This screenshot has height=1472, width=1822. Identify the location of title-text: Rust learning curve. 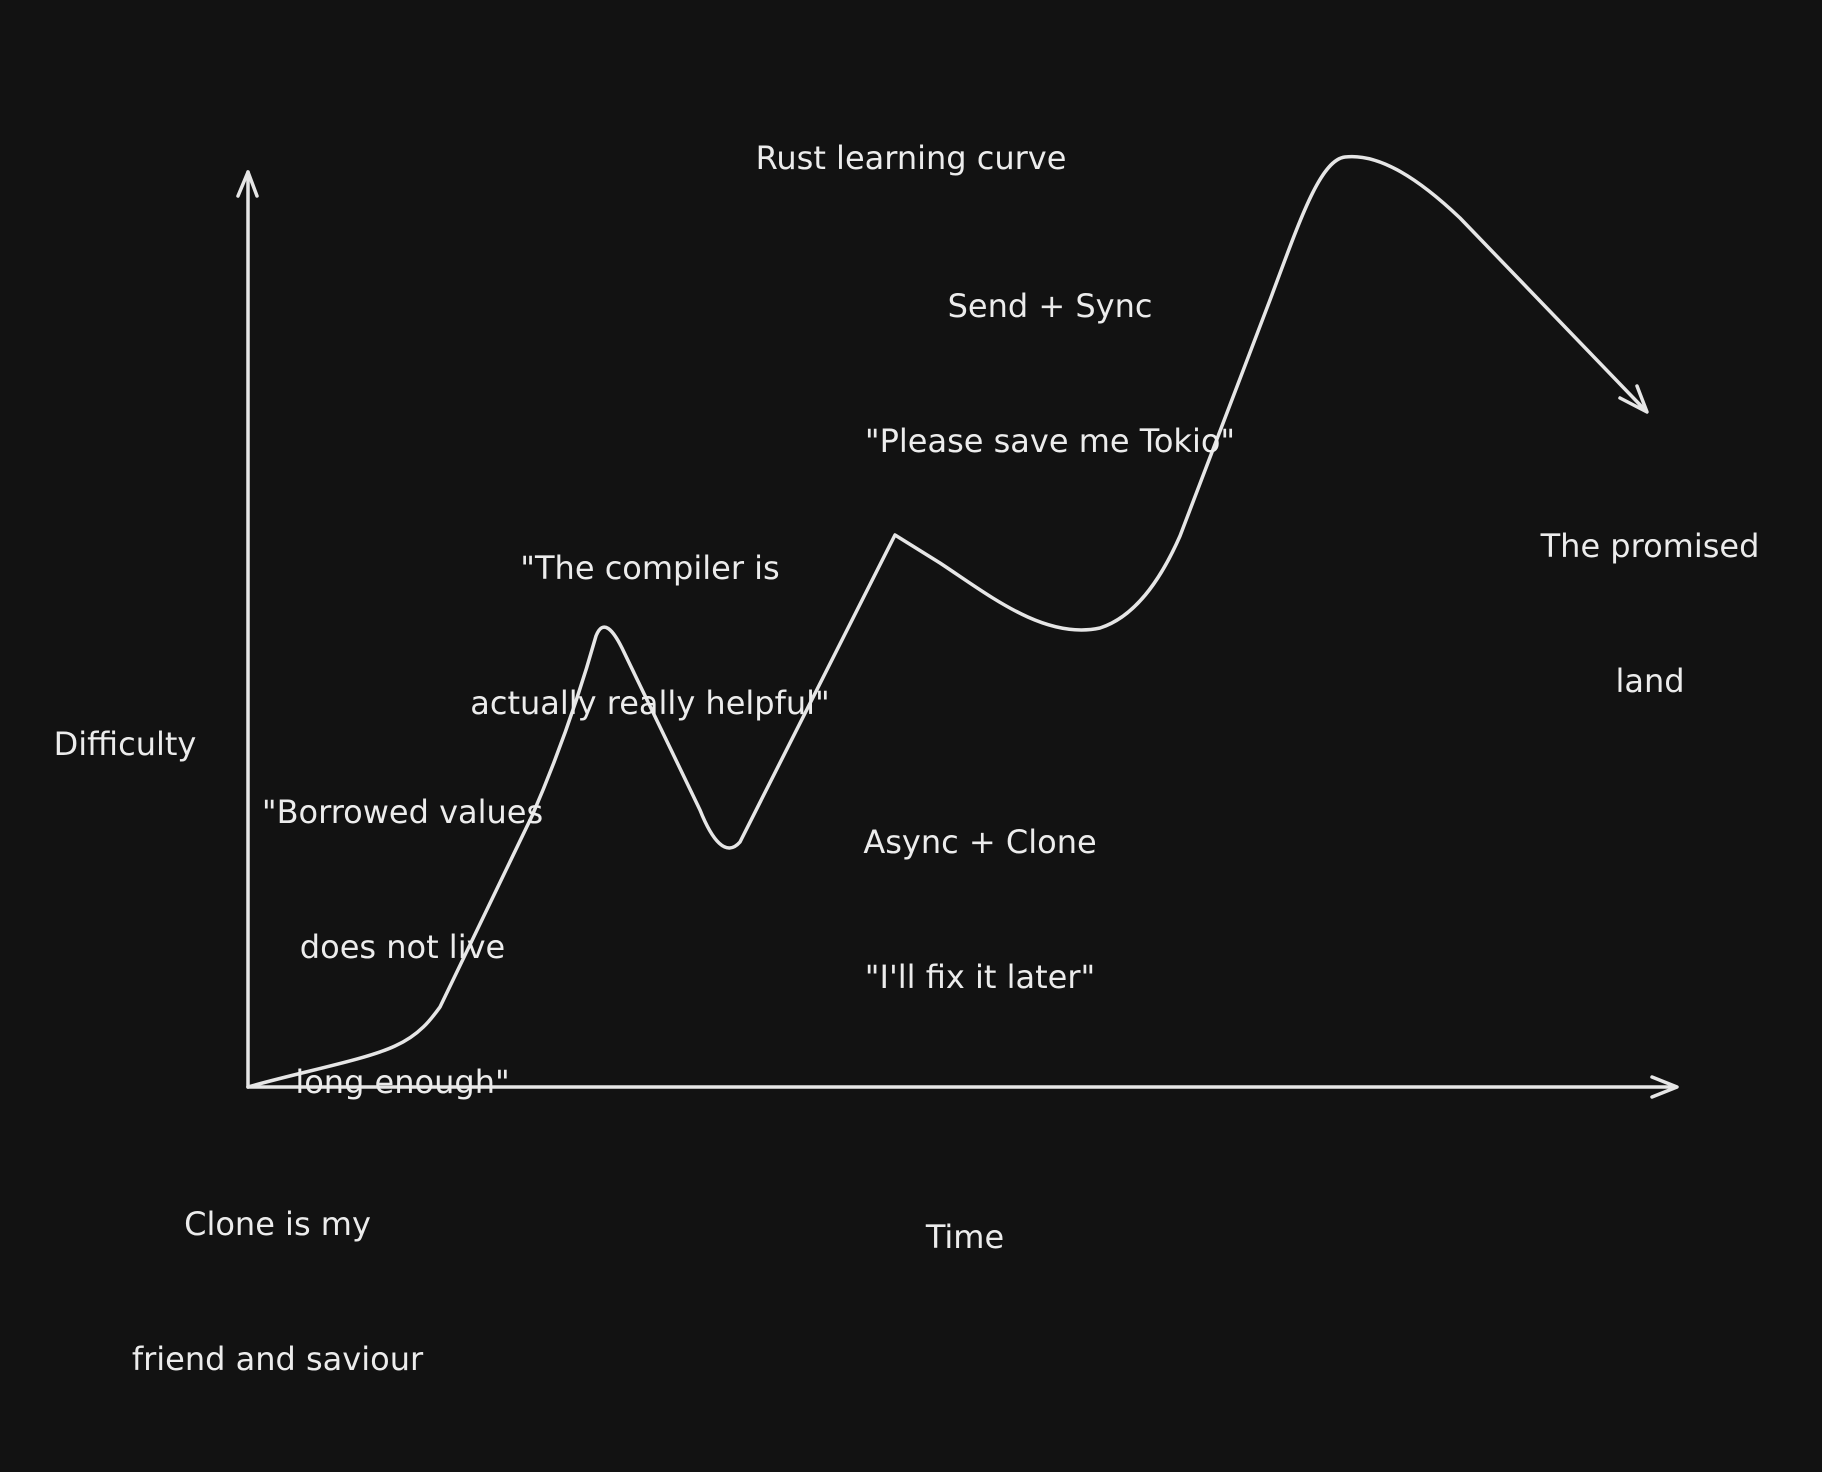
(911, 158).